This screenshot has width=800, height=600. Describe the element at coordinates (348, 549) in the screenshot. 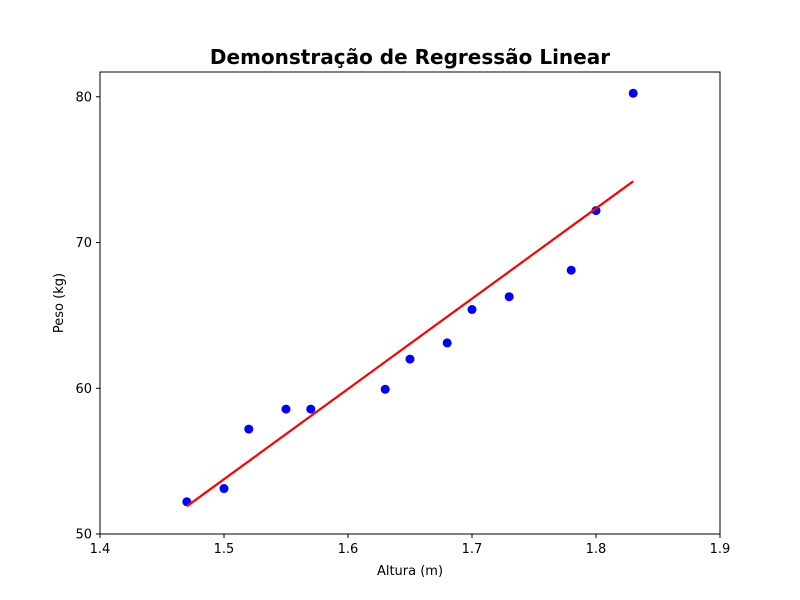

I see `x-tick-label: 1.6` at that location.